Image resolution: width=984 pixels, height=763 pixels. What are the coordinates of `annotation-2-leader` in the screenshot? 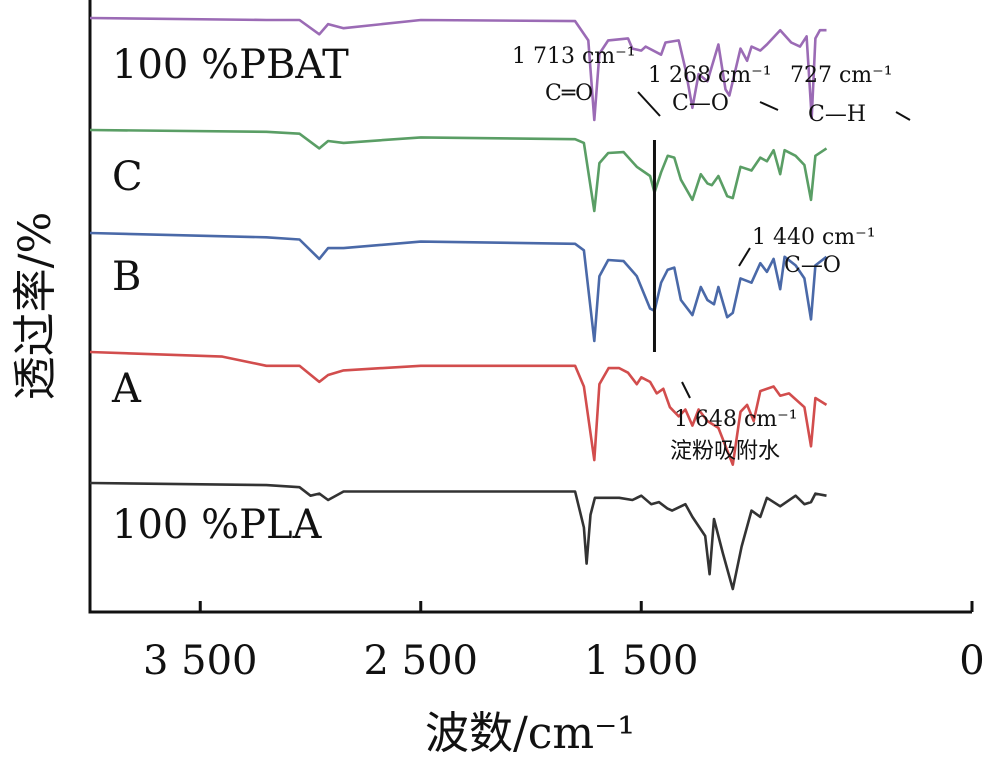 It's located at (903, 116).